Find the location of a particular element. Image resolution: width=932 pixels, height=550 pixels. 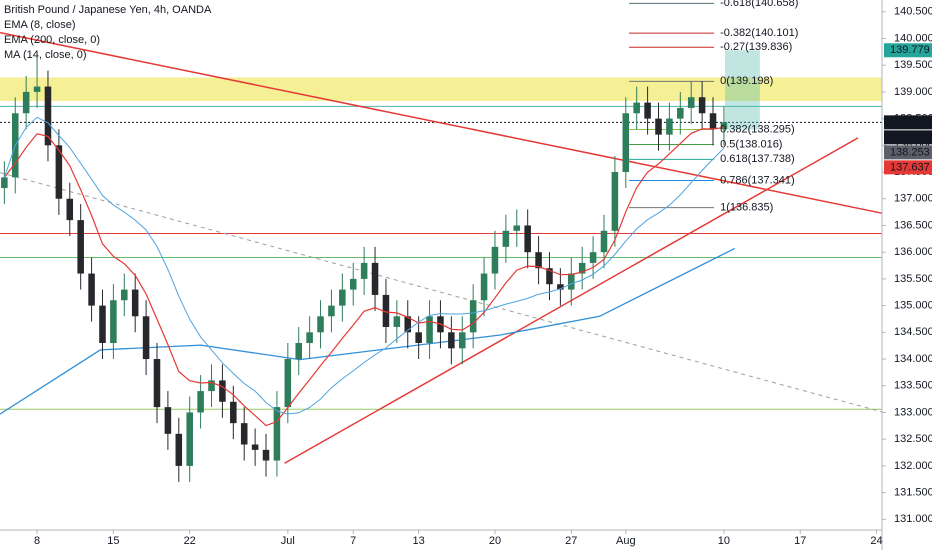

indicator-label: EMA (8, close) is located at coordinates (40, 25).